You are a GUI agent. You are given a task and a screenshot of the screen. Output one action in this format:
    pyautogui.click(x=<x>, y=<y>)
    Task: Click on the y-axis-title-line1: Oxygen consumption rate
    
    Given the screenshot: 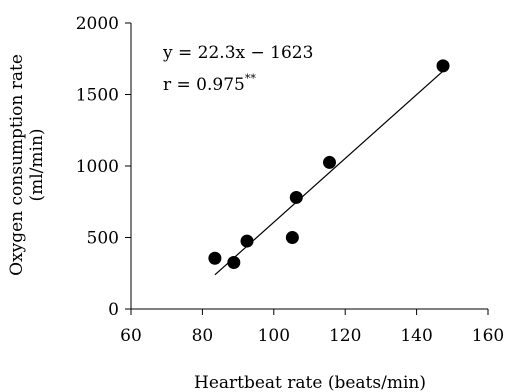 What is the action you would take?
    pyautogui.click(x=17, y=165)
    